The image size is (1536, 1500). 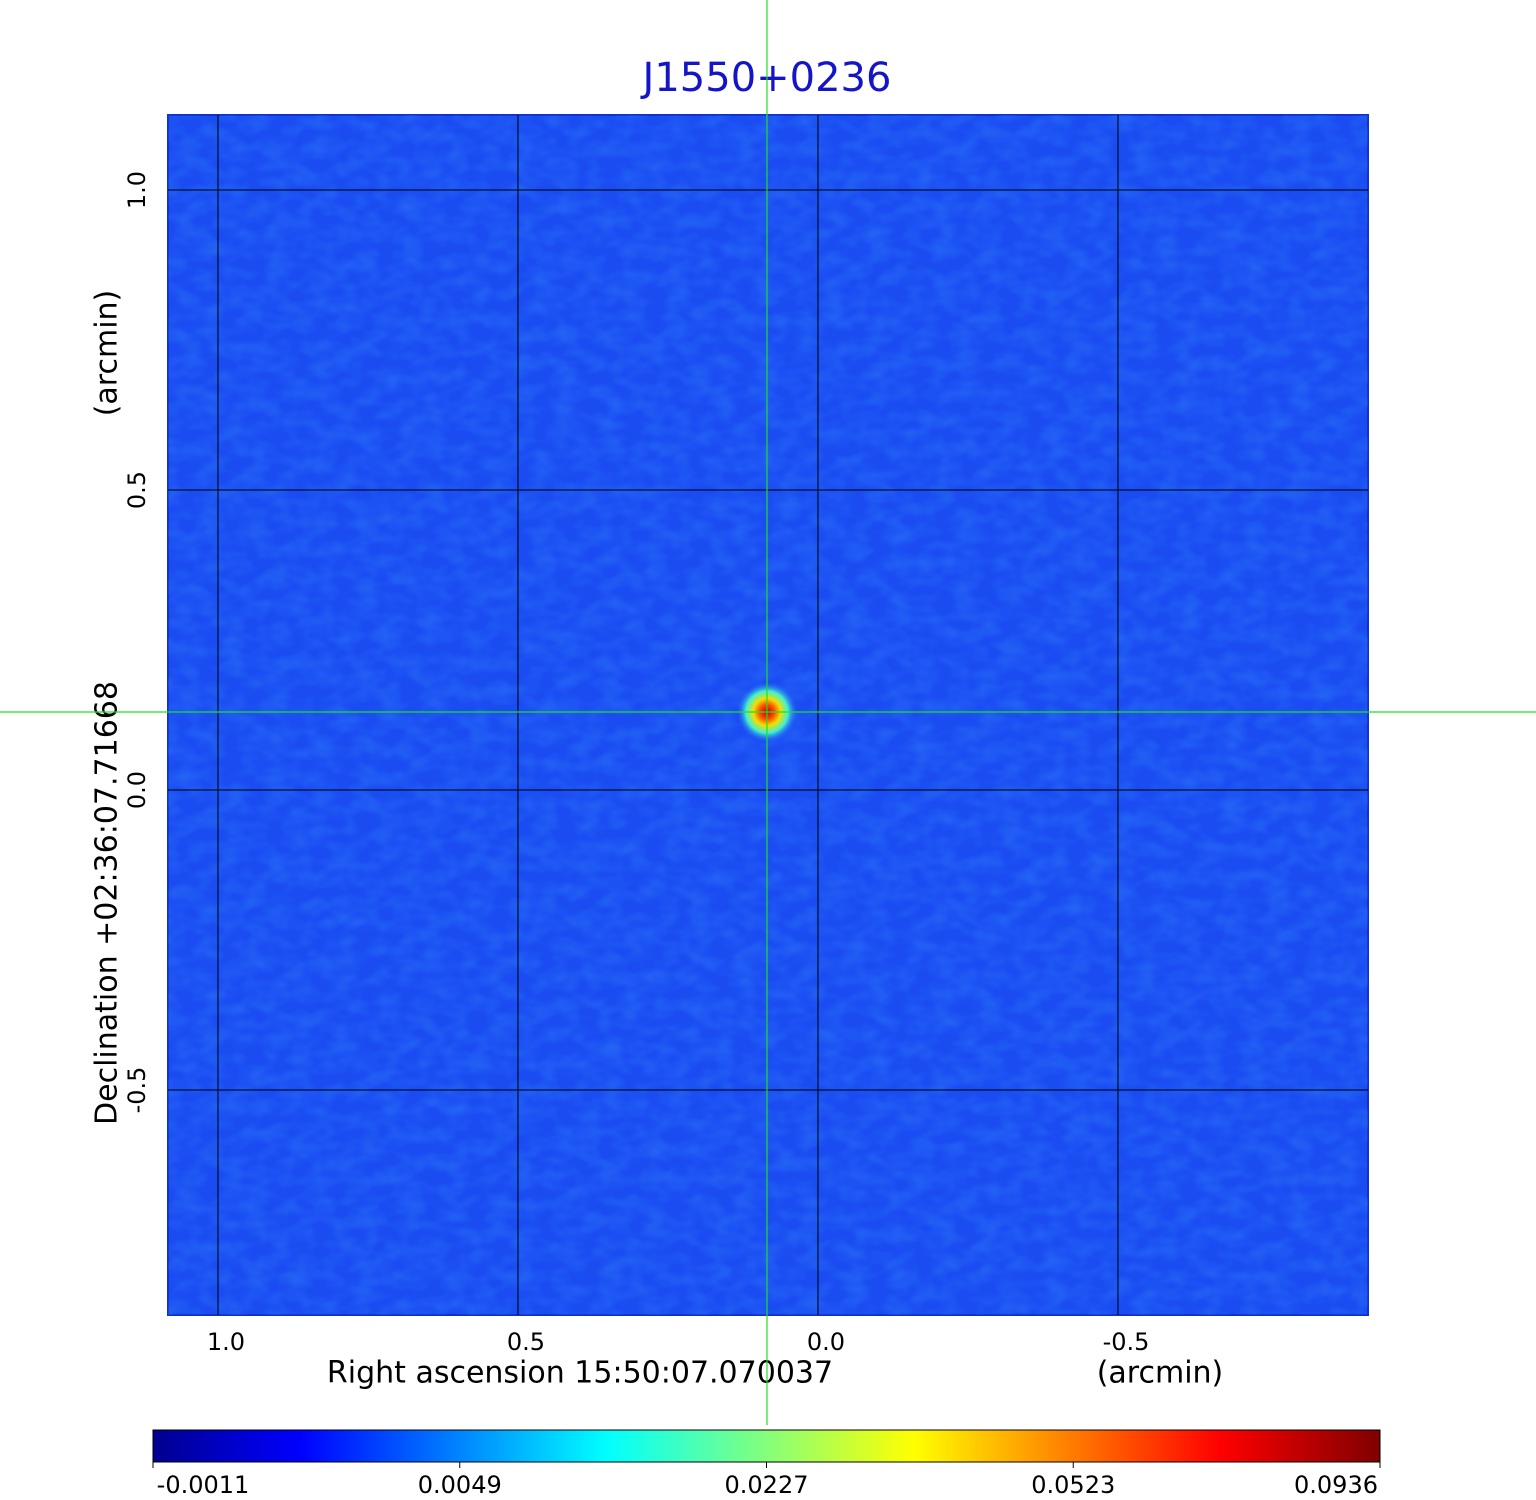 What do you see at coordinates (1160, 1373) in the screenshot?
I see `x-axis-unit: (arcmin)` at bounding box center [1160, 1373].